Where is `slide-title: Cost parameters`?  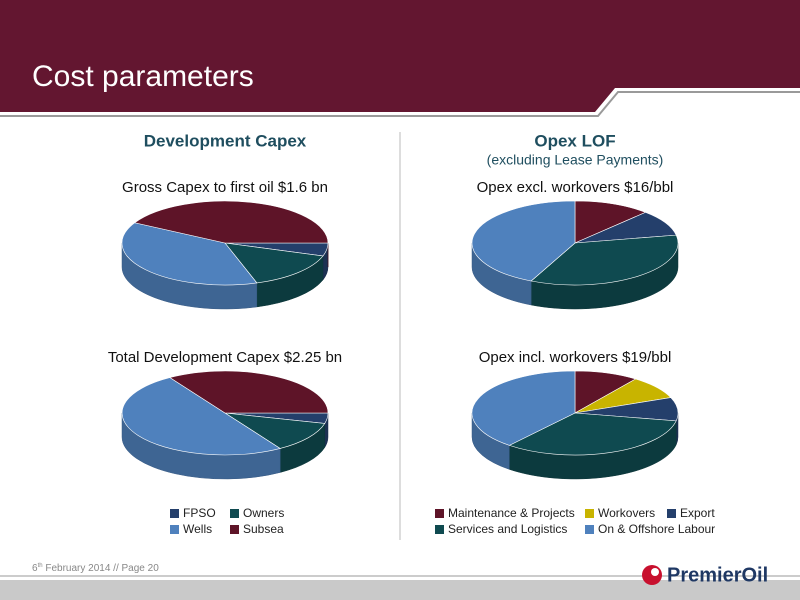 slide-title: Cost parameters is located at coordinates (143, 76).